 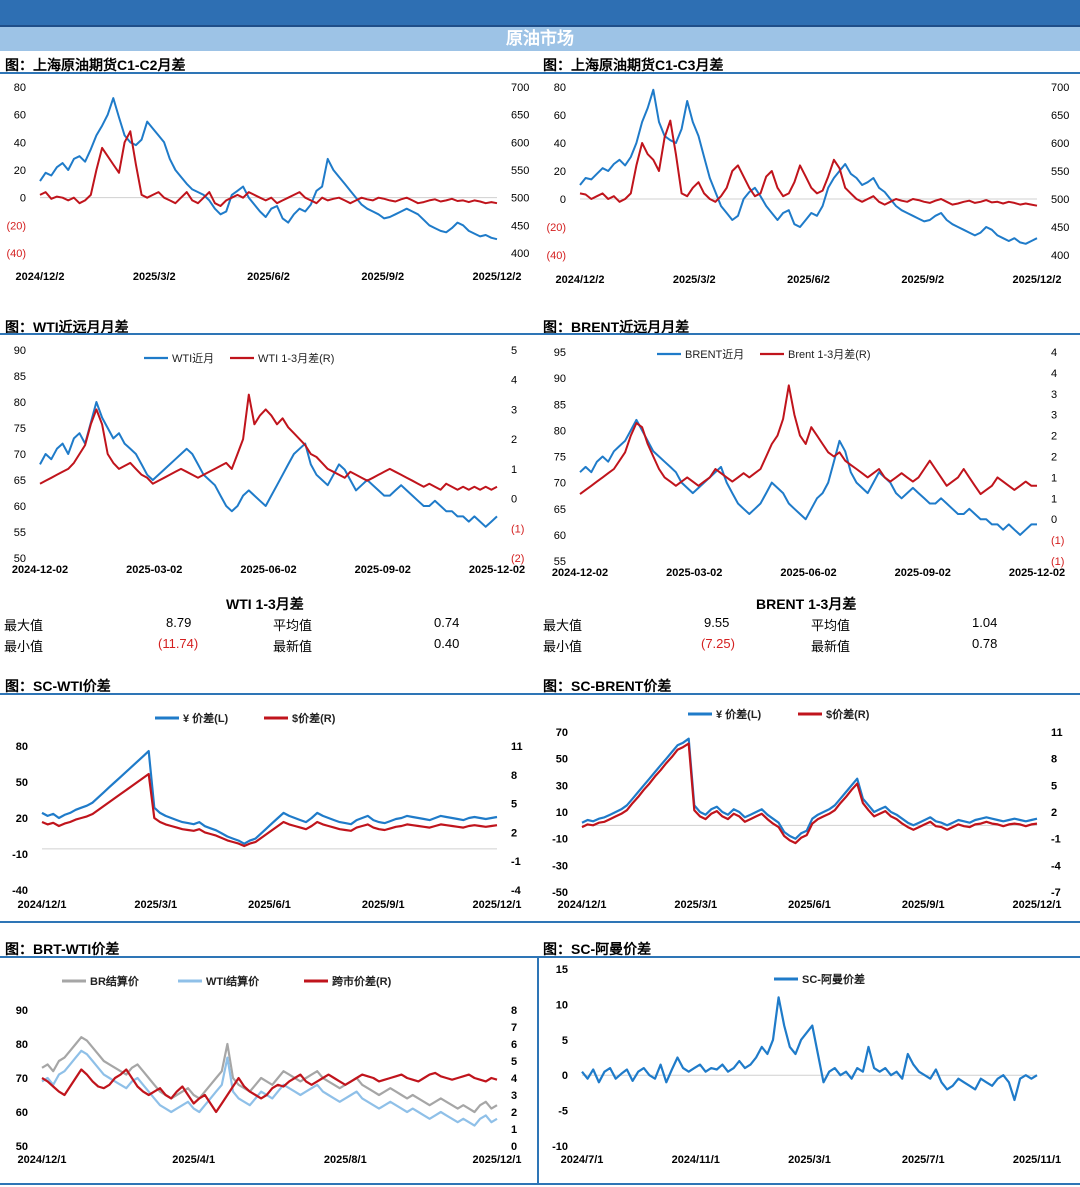 I want to click on stats-max-value: 9.55, so click(x=717, y=622).